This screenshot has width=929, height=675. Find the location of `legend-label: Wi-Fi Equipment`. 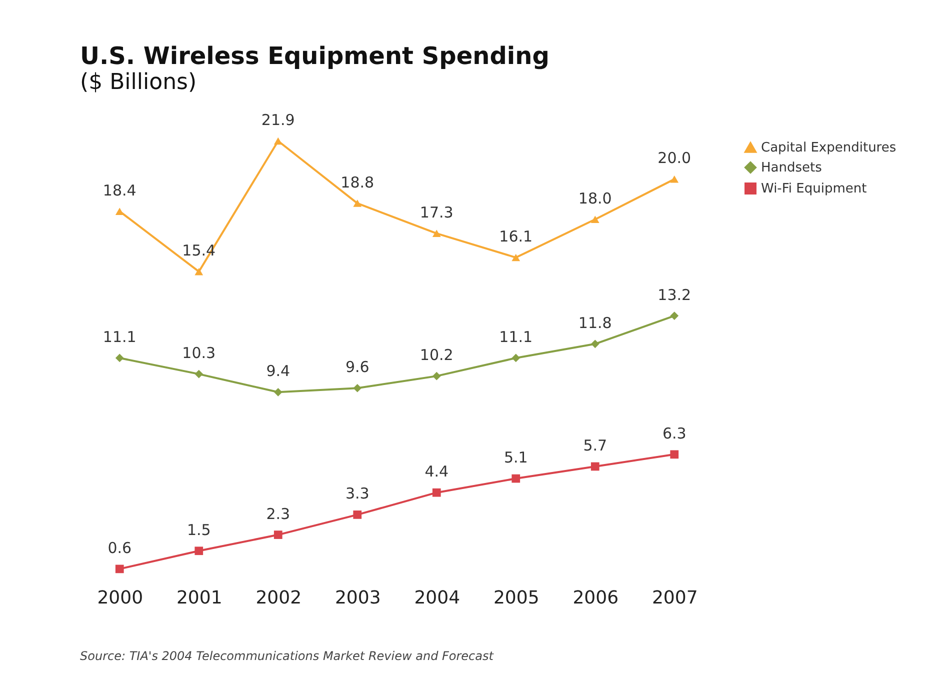

legend-label: Wi-Fi Equipment is located at coordinates (814, 189).